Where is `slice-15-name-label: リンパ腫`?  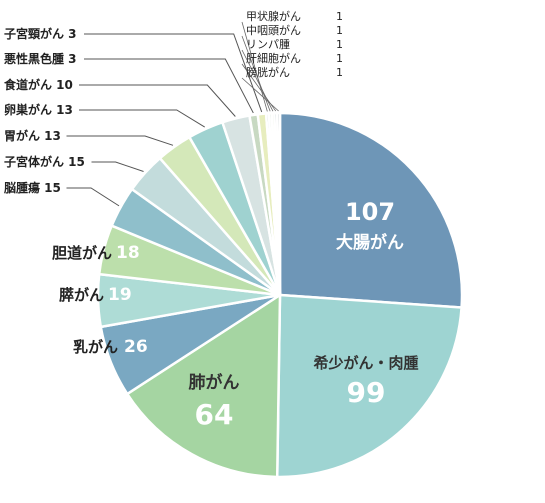 slice-15-name-label: リンパ腫 is located at coordinates (268, 44).